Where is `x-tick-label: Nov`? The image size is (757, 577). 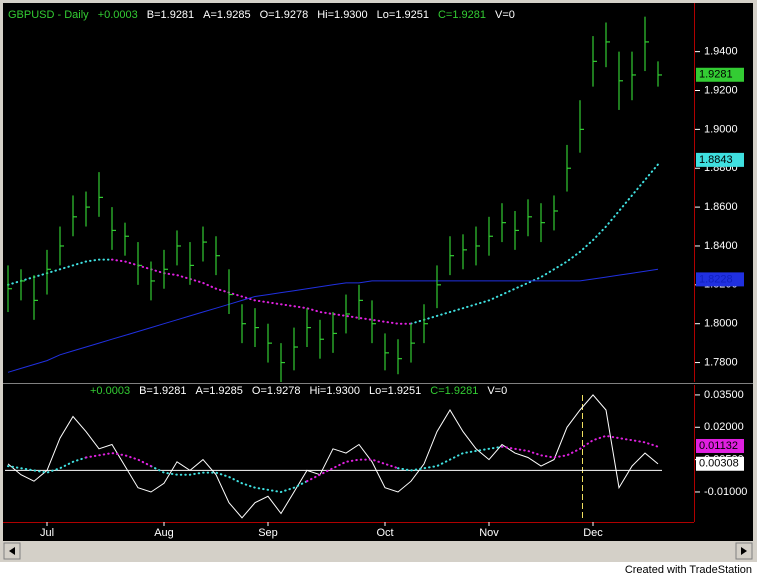
x-tick-label: Nov is located at coordinates (489, 533).